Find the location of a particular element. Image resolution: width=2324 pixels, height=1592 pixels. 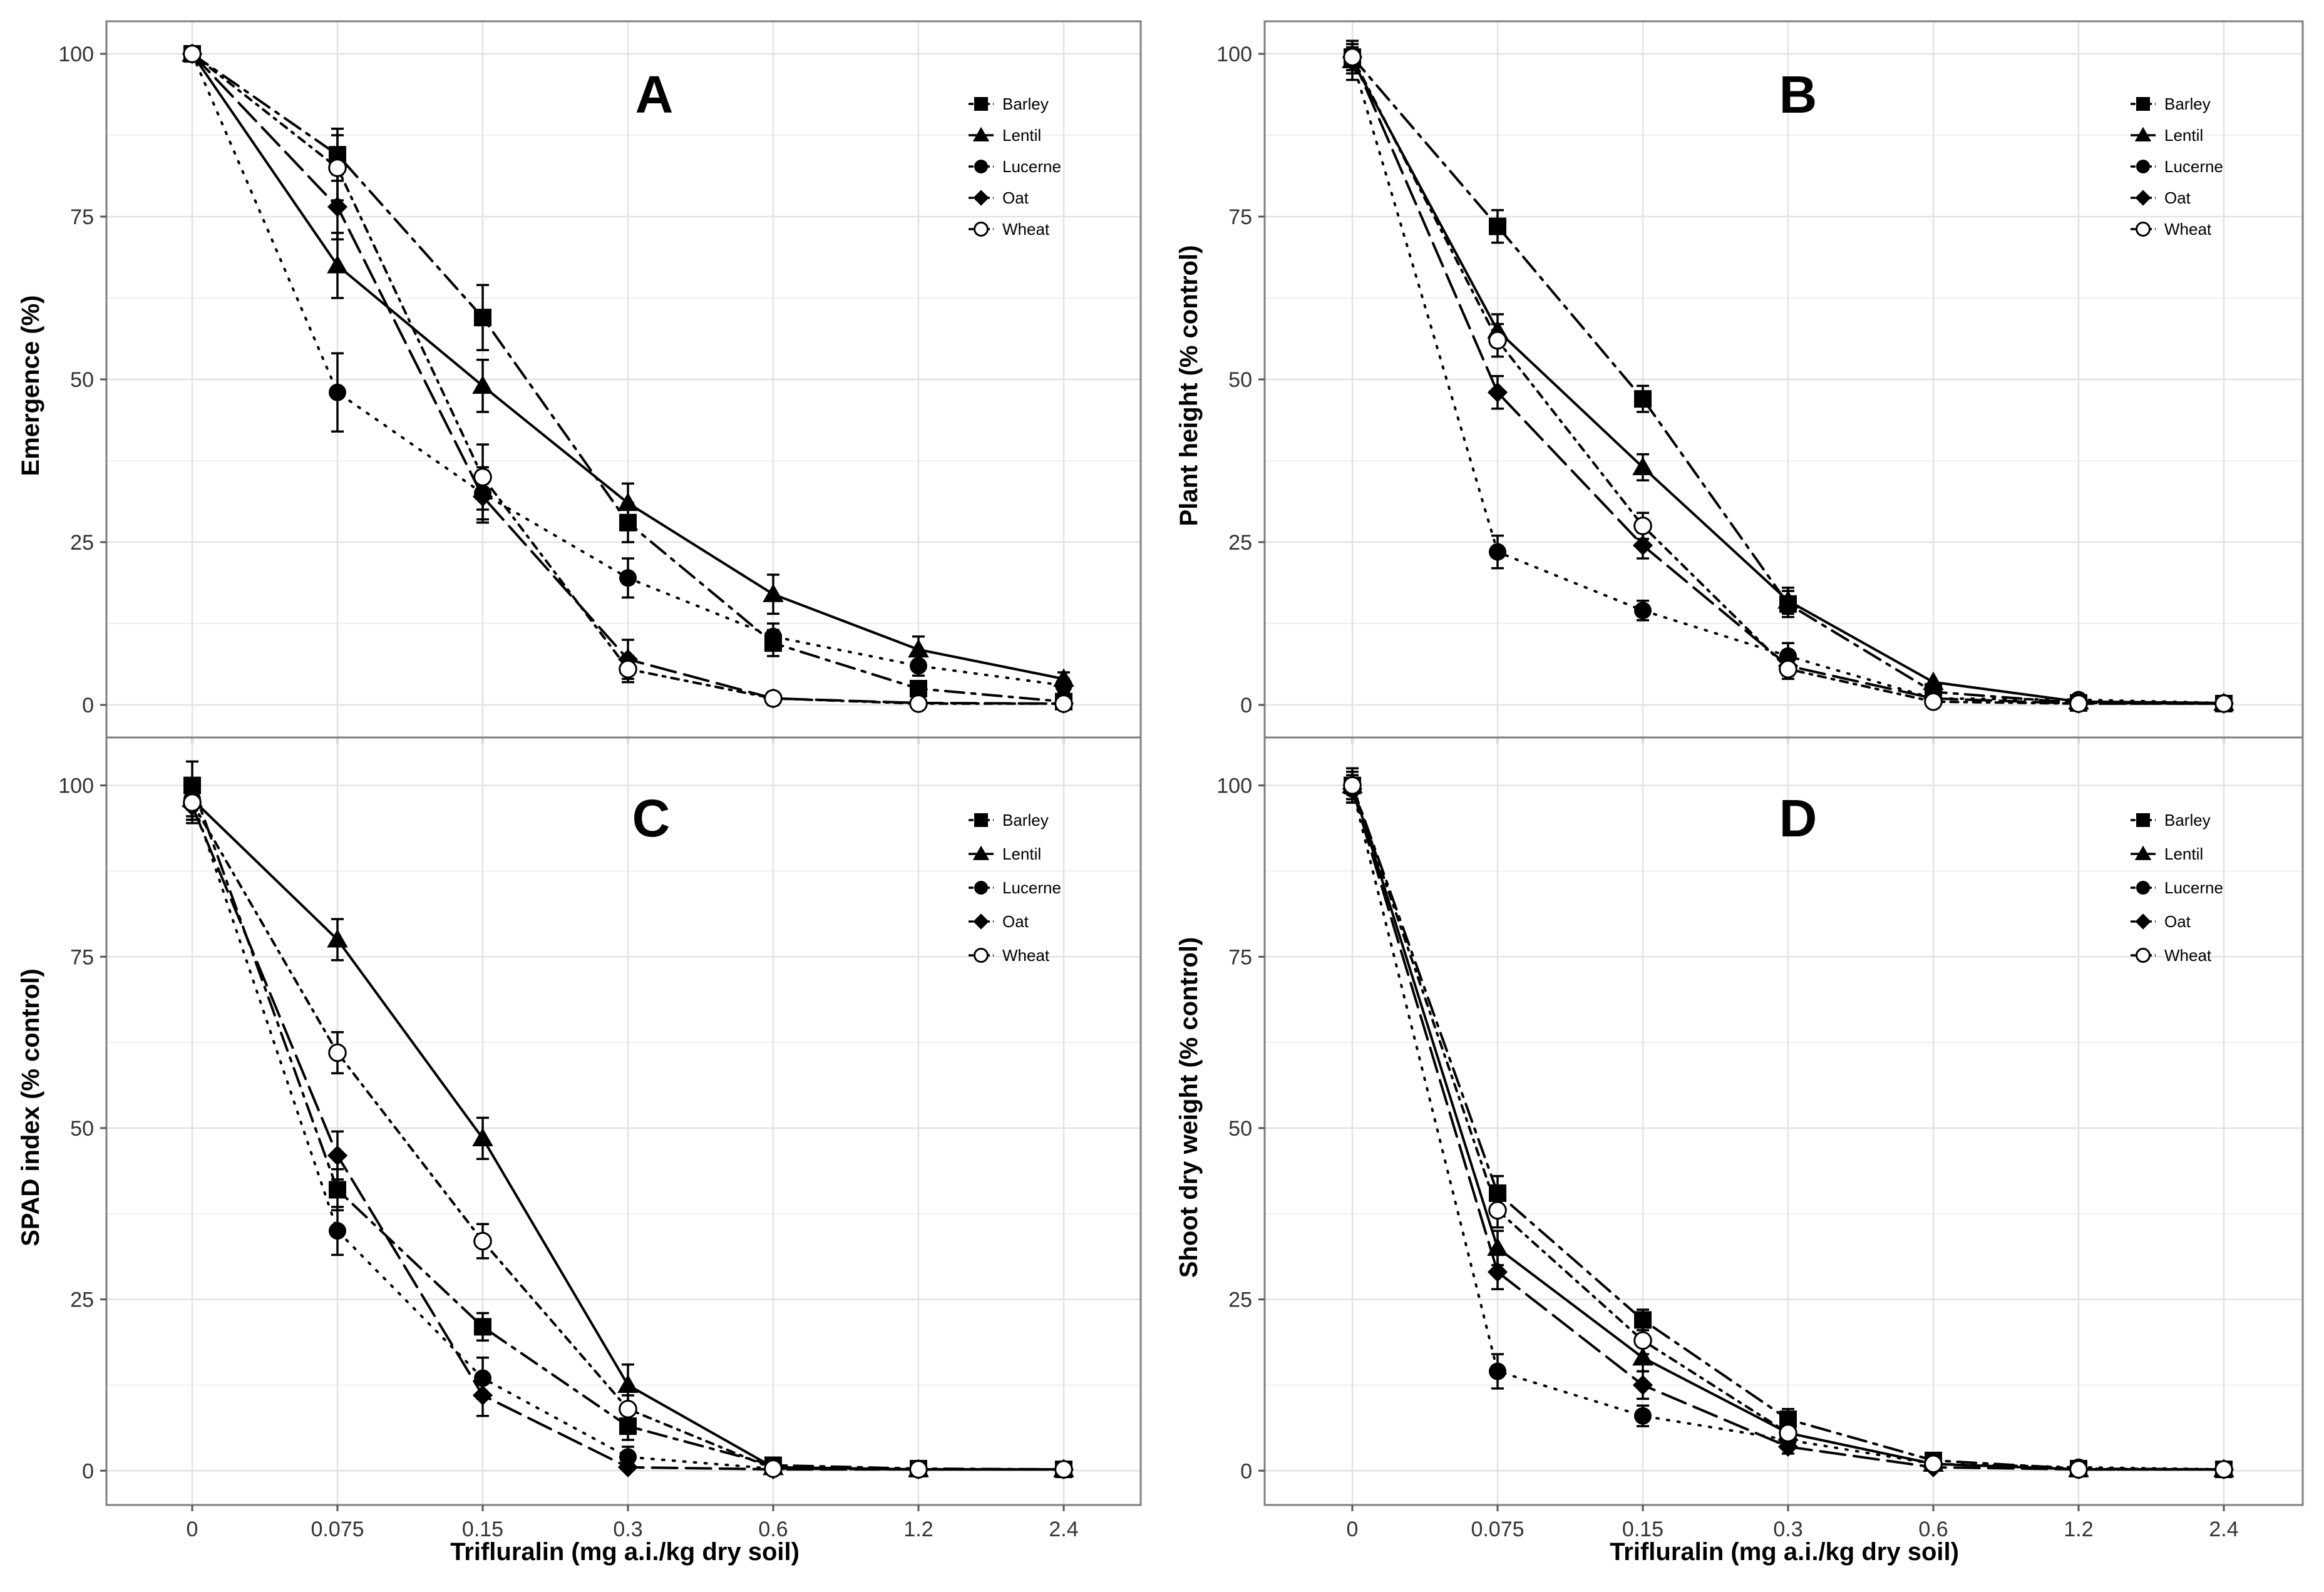

panel-d-x-tick-label: 2.4 is located at coordinates (2223, 1530).